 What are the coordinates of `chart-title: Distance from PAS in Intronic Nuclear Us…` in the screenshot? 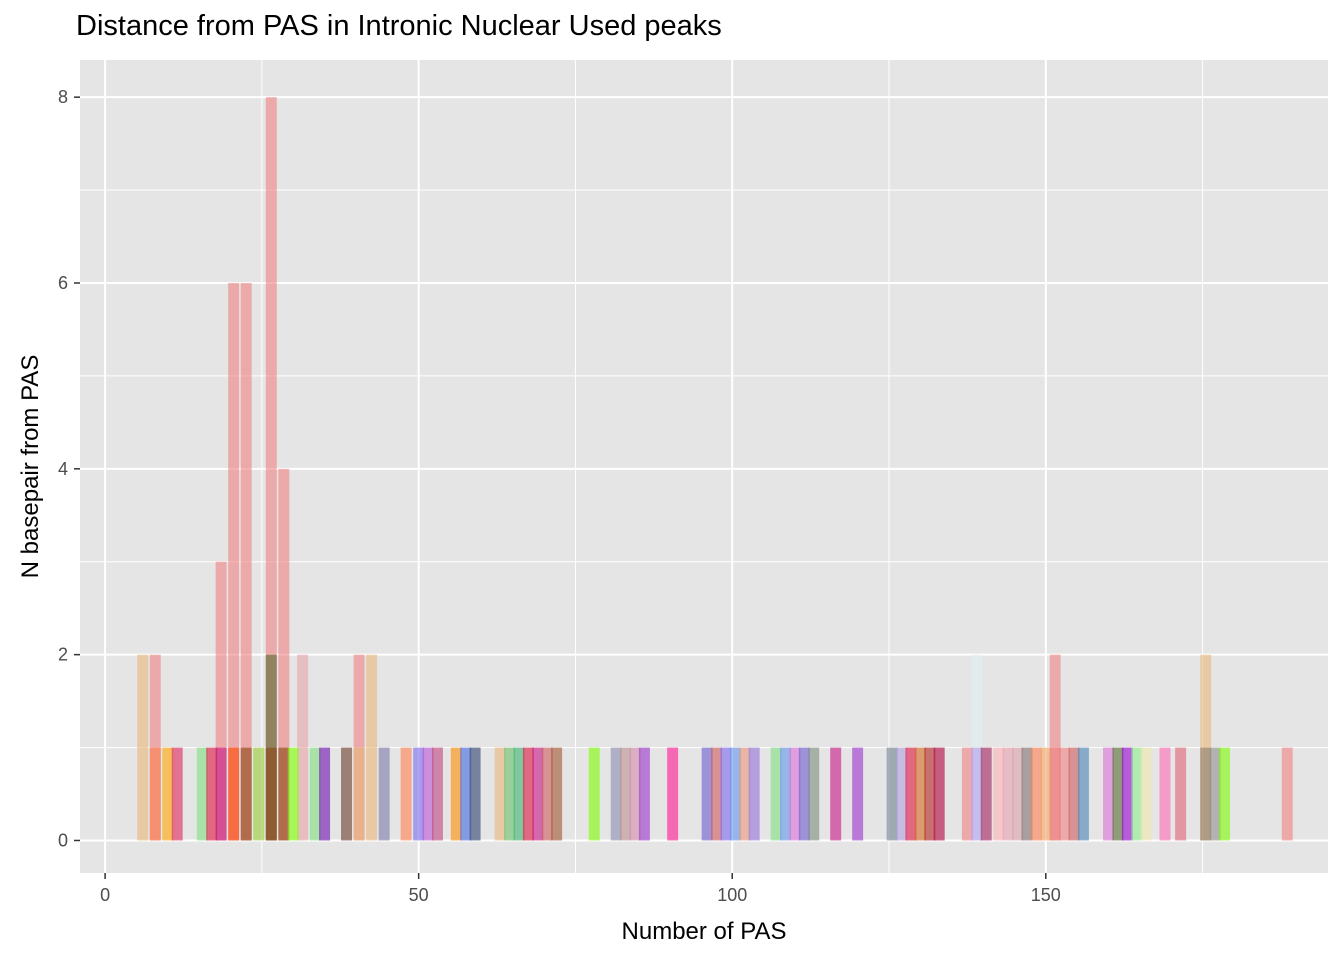 It's located at (399, 26).